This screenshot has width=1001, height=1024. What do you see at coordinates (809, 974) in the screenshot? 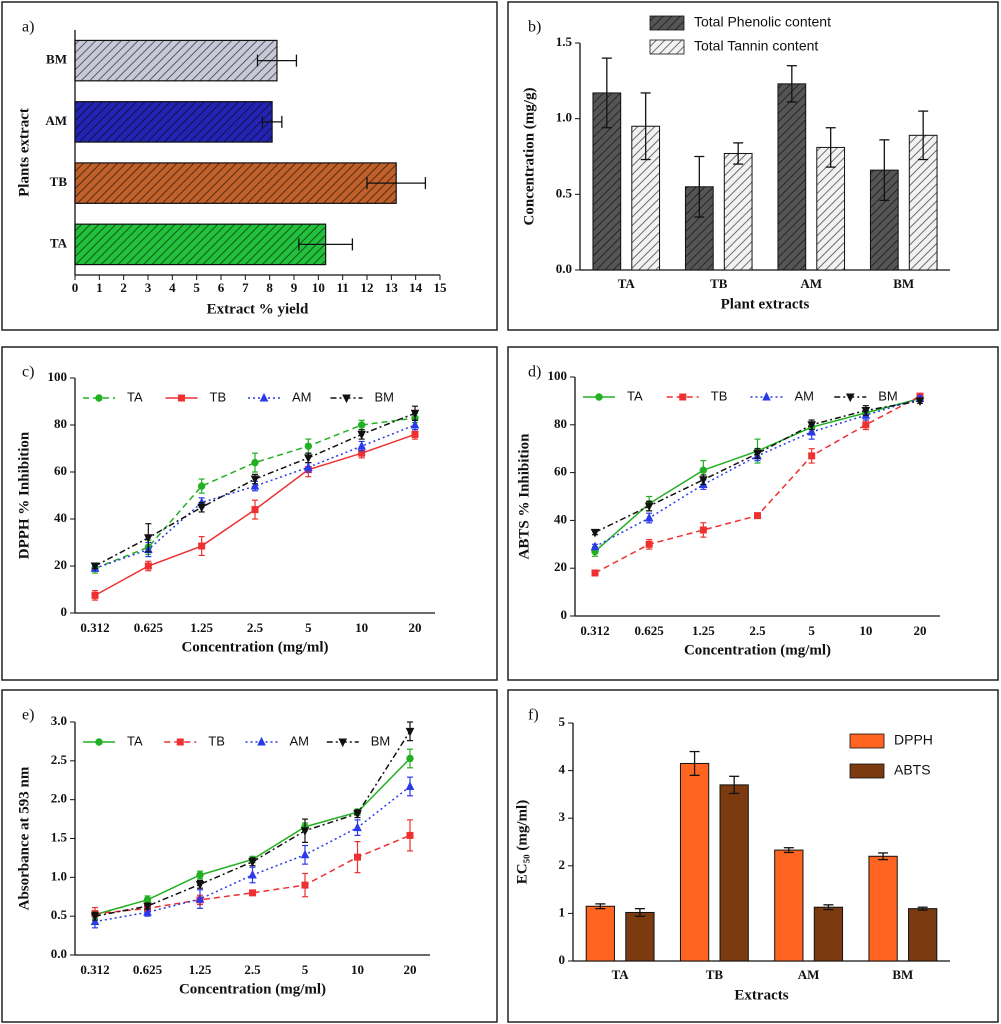
I see `x-tick-label: AM` at bounding box center [809, 974].